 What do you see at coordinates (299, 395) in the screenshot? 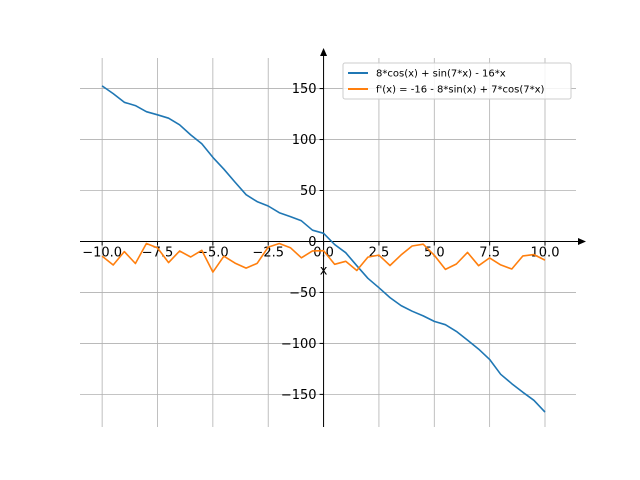
I see `y-tick-label: −150` at bounding box center [299, 395].